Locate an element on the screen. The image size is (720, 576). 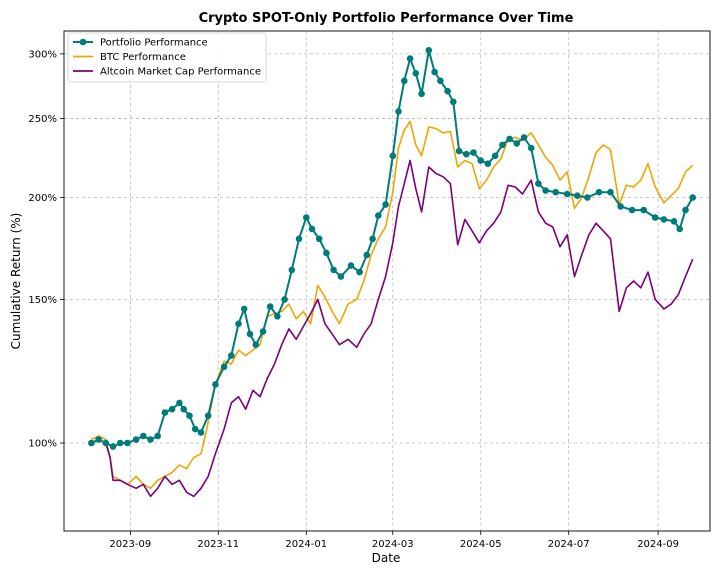
legend-label-altcoin-market-cap-performance: Altcoin Market Cap Performance is located at coordinates (180, 72).